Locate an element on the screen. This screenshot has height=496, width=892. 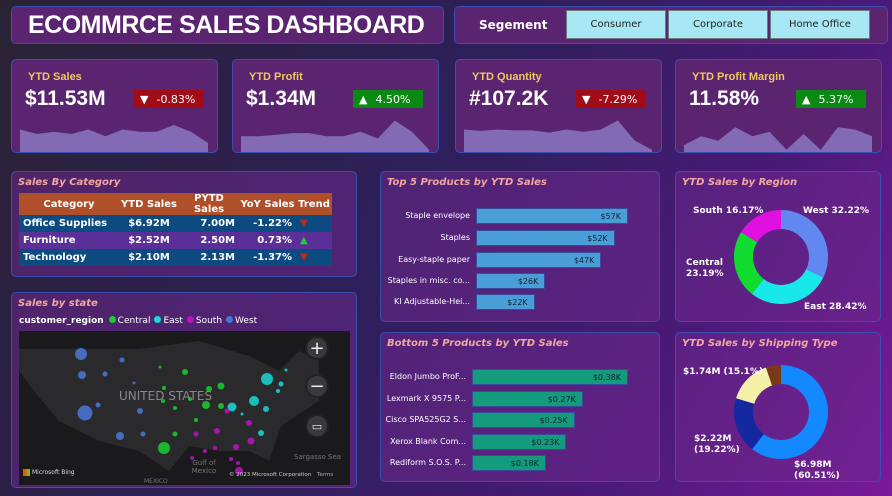
label-east: East 28.42% is located at coordinates (835, 307).